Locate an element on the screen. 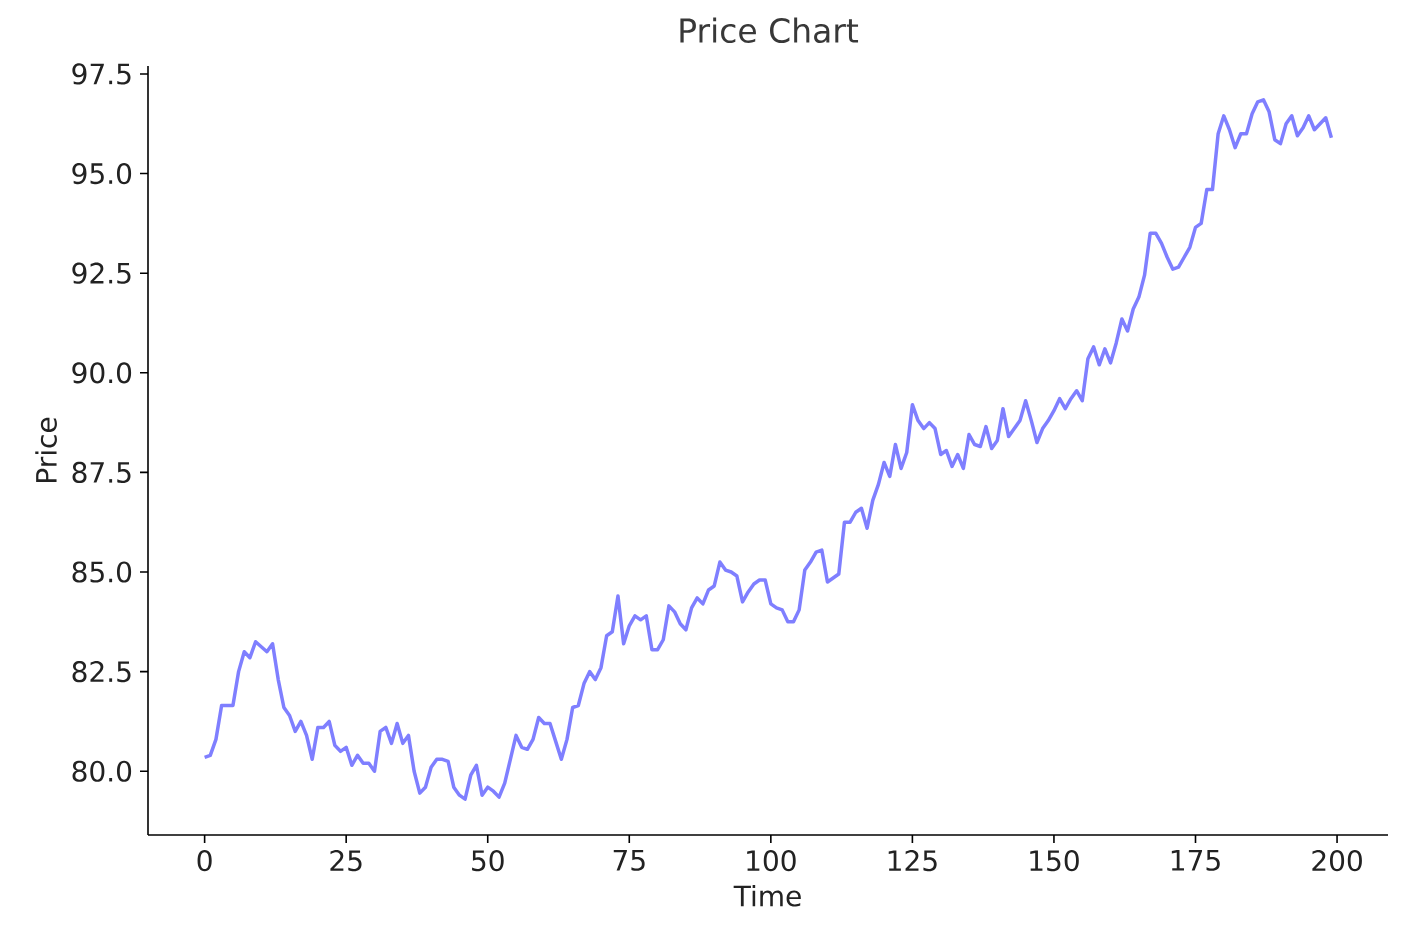 The height and width of the screenshot is (943, 1408). x-axis-title: Time is located at coordinates (767, 895).